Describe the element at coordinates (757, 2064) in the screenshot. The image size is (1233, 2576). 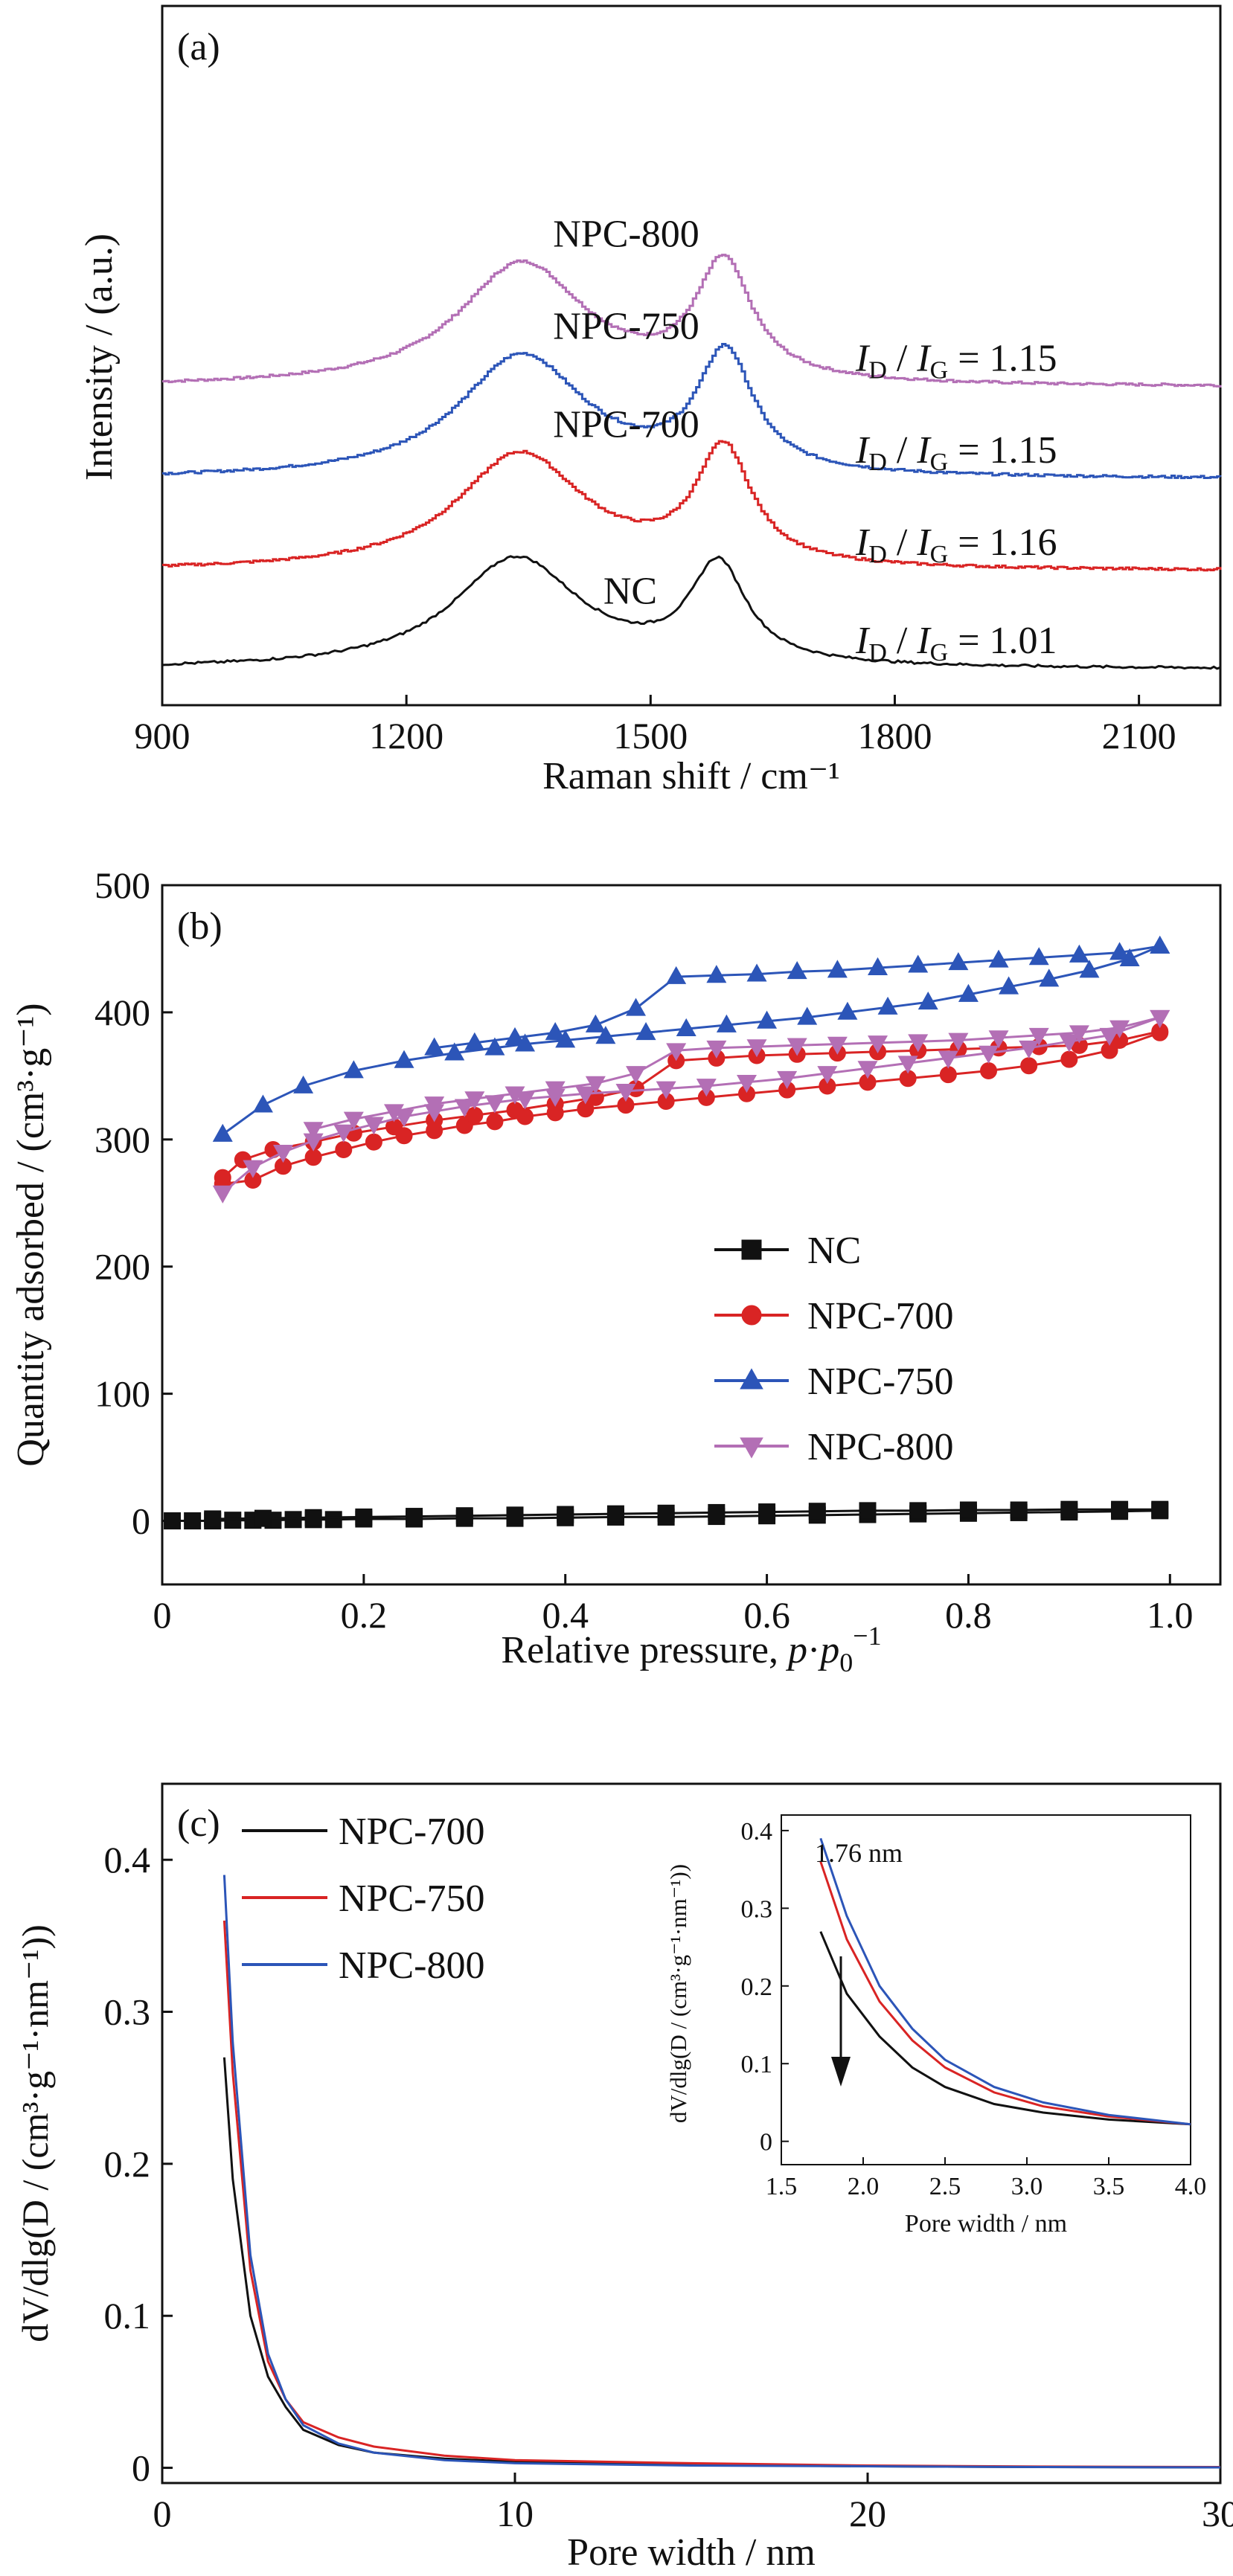
I see `inset-y-tick-label: 0.1` at that location.